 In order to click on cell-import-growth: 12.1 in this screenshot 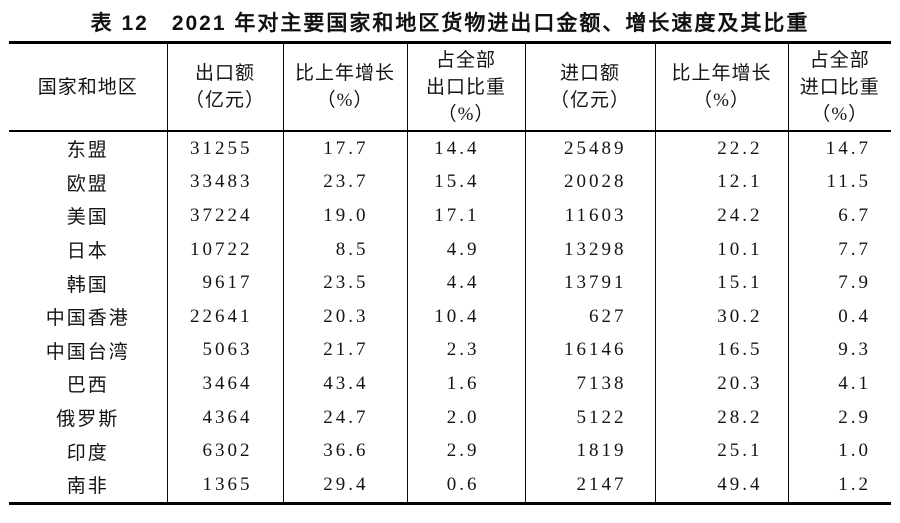, I will do `click(721, 182)`.